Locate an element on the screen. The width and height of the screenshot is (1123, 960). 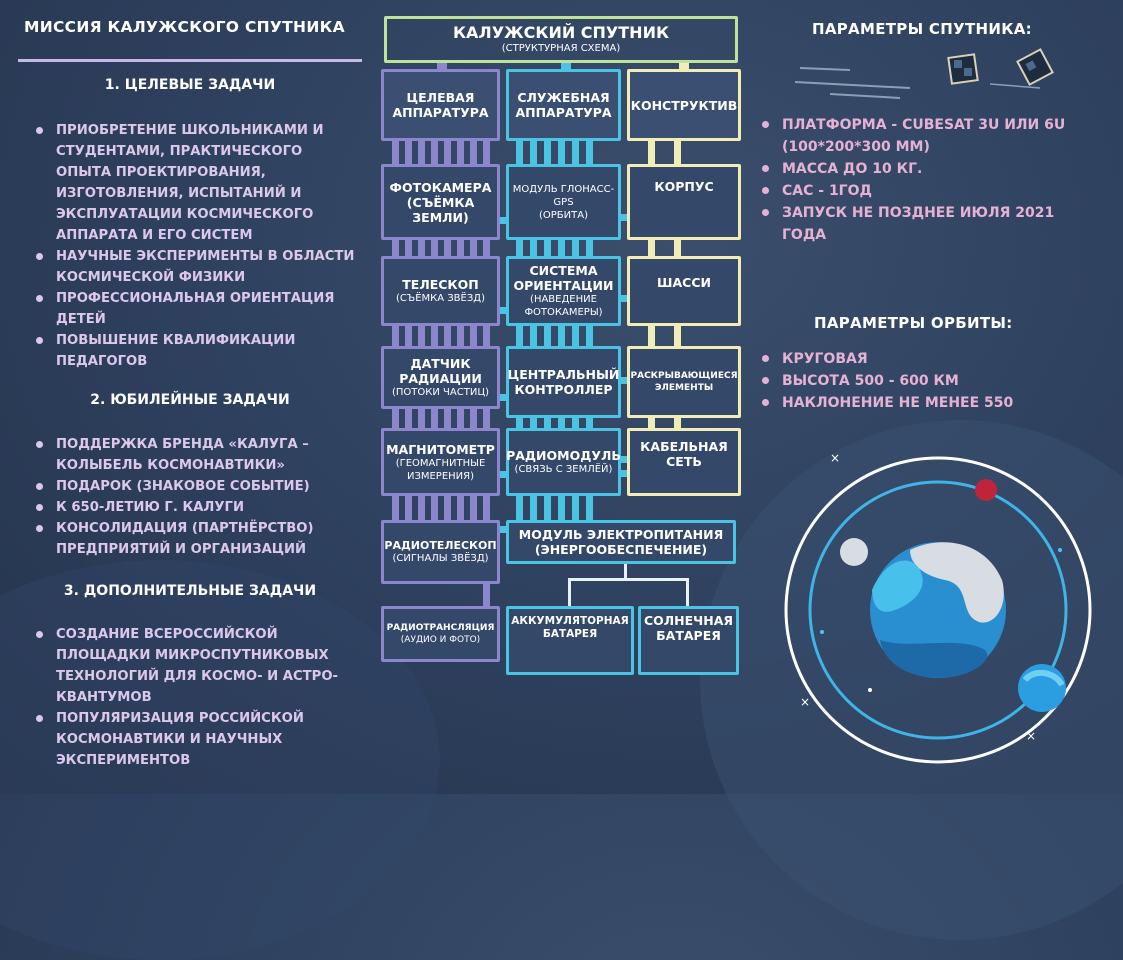
column-header-structure: Конструктив is located at coordinates (684, 105).